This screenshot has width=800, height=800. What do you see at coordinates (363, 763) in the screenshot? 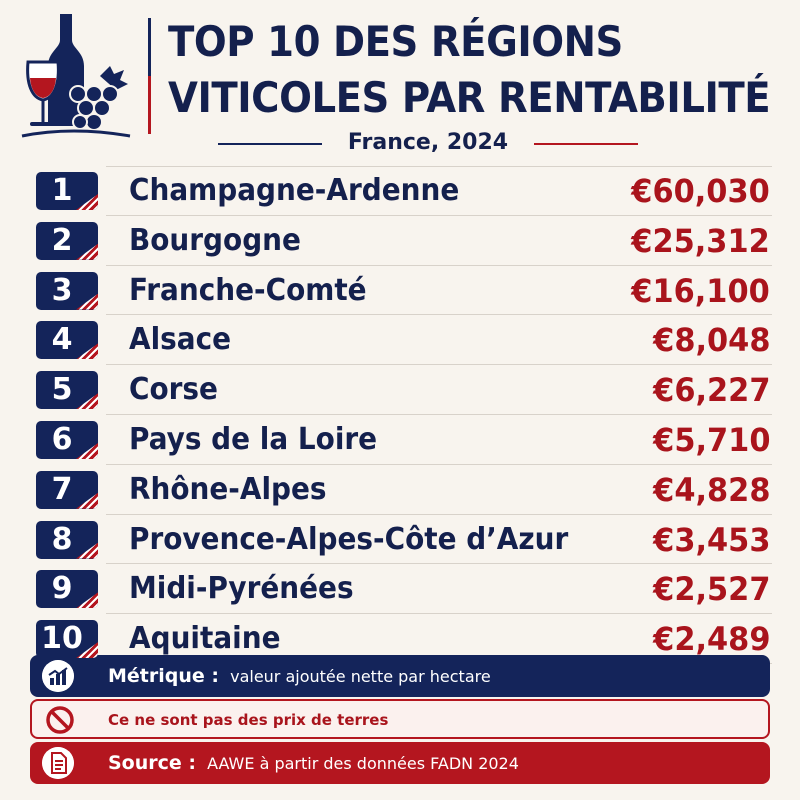
I see `source-text: AAWE à partir des données FADN 2024` at bounding box center [363, 763].